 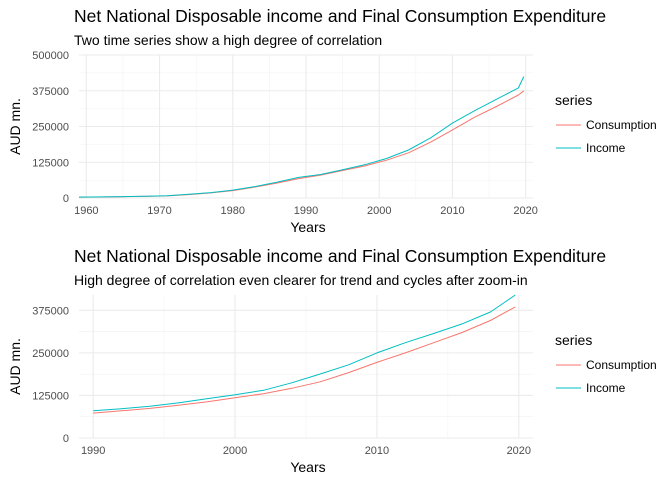 What do you see at coordinates (304, 360) in the screenshot?
I see `series-line-consumption` at bounding box center [304, 360].